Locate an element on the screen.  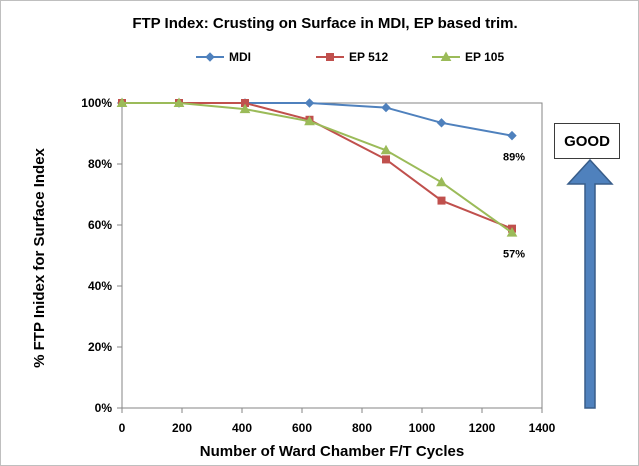
legend: MDI EP 512 EP 105 is located at coordinates (350, 57).